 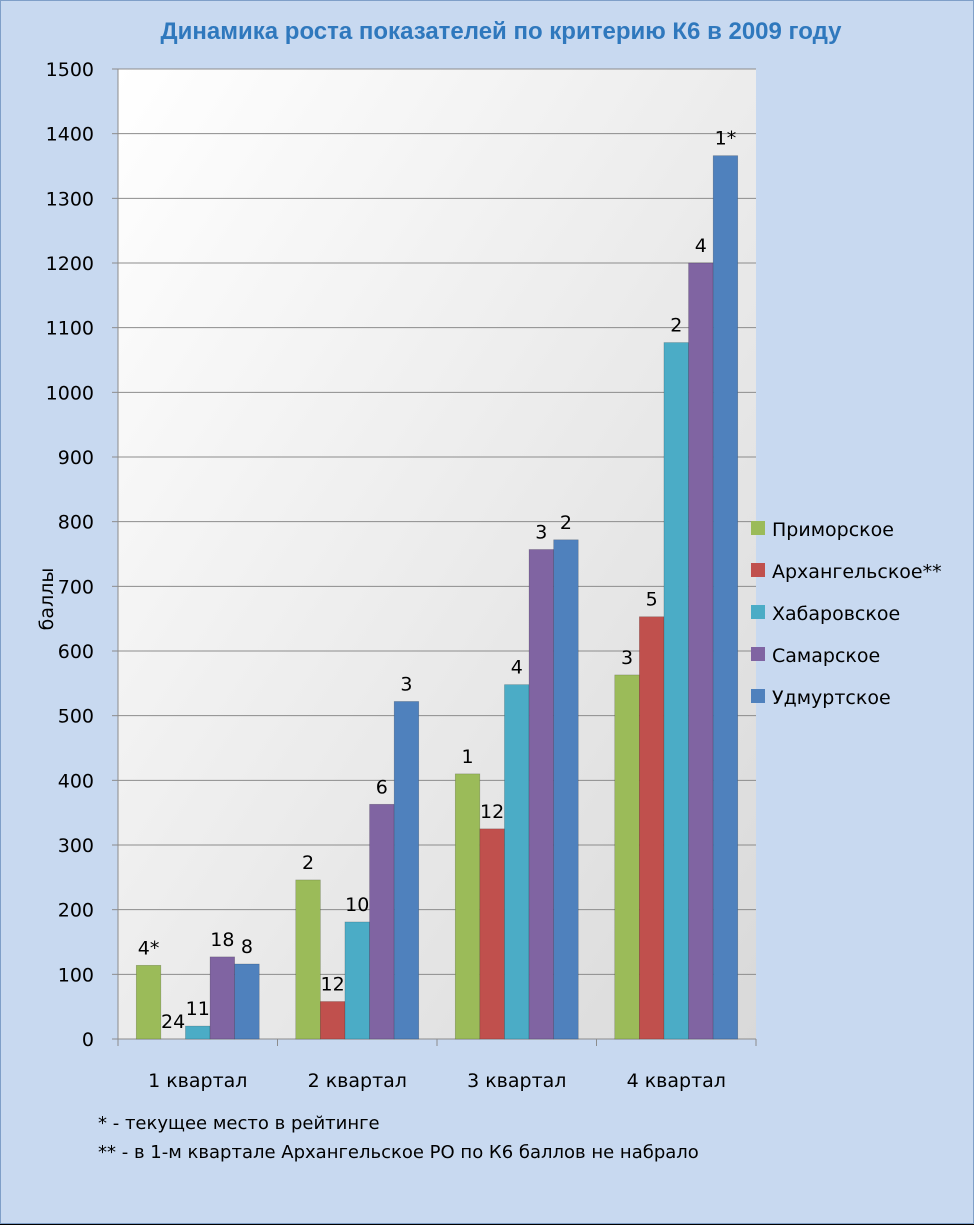 What do you see at coordinates (70, 264) in the screenshot?
I see `y-tick-label: 1200` at bounding box center [70, 264].